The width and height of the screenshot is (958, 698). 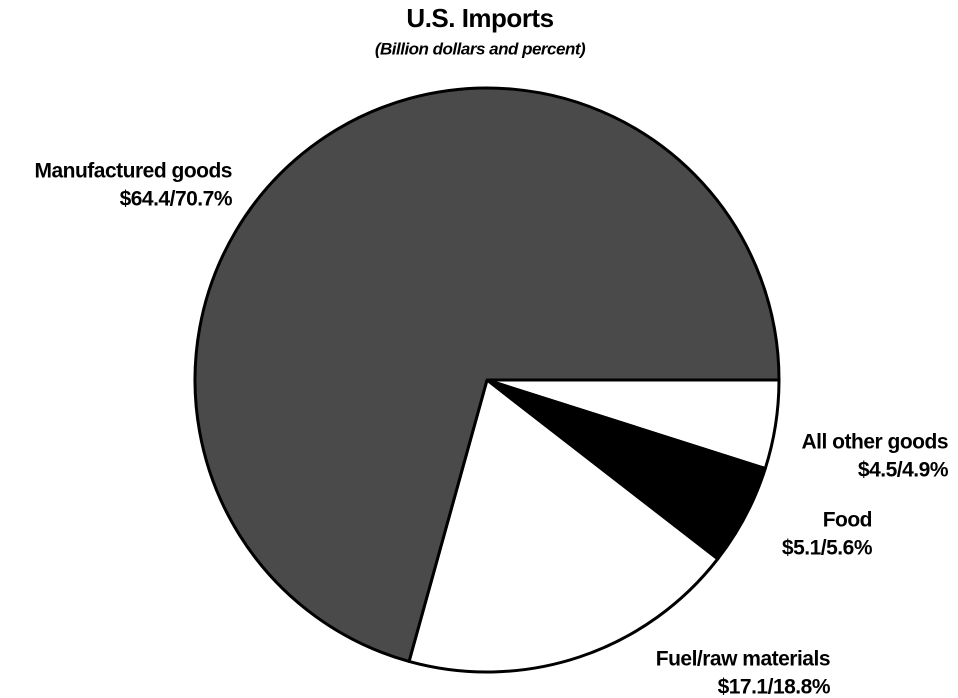 I want to click on value-label: $5.1/5.6%, so click(x=827, y=548).